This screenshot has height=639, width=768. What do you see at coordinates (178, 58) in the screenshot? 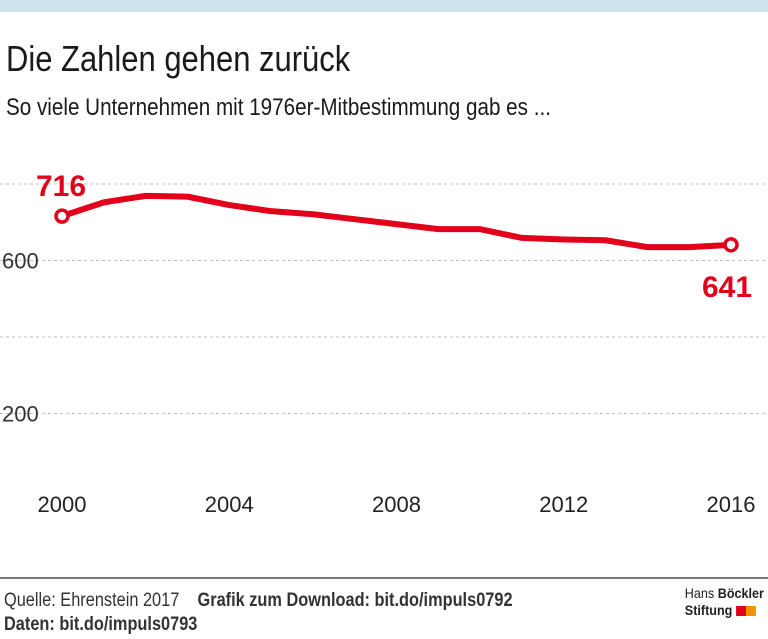
I see `chart-title: Die Zahlen gehen zurück` at bounding box center [178, 58].